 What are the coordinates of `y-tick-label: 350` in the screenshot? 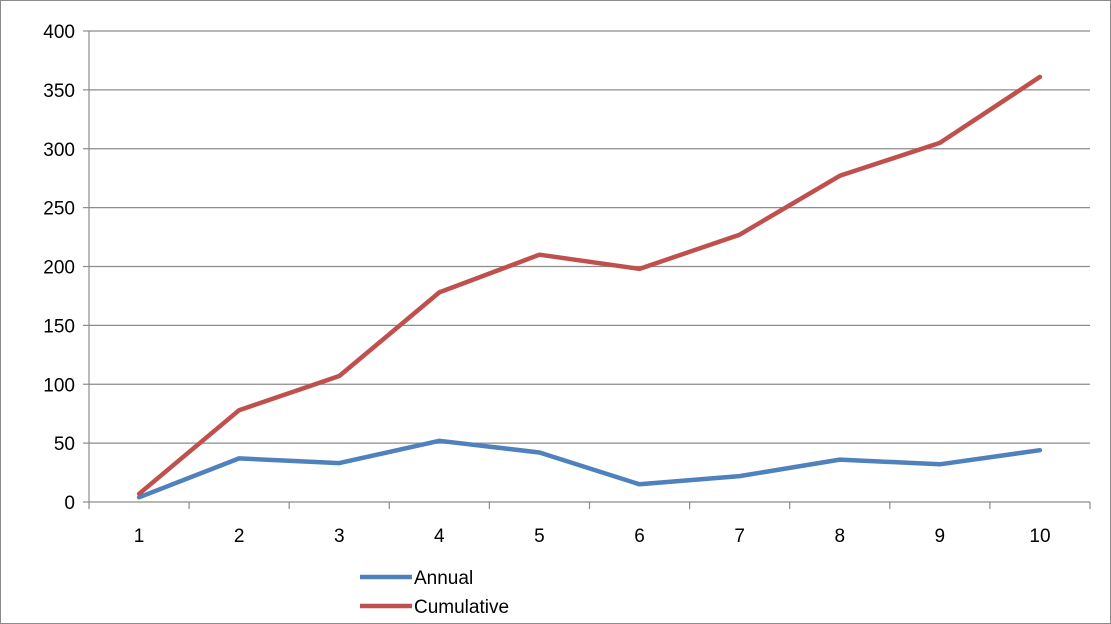 It's located at (59, 91).